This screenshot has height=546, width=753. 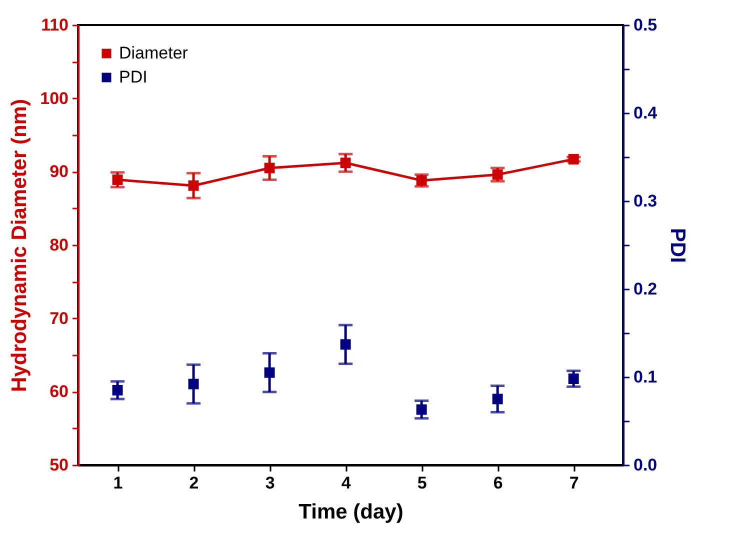 I want to click on y-tick-label: 70, so click(x=59, y=318).